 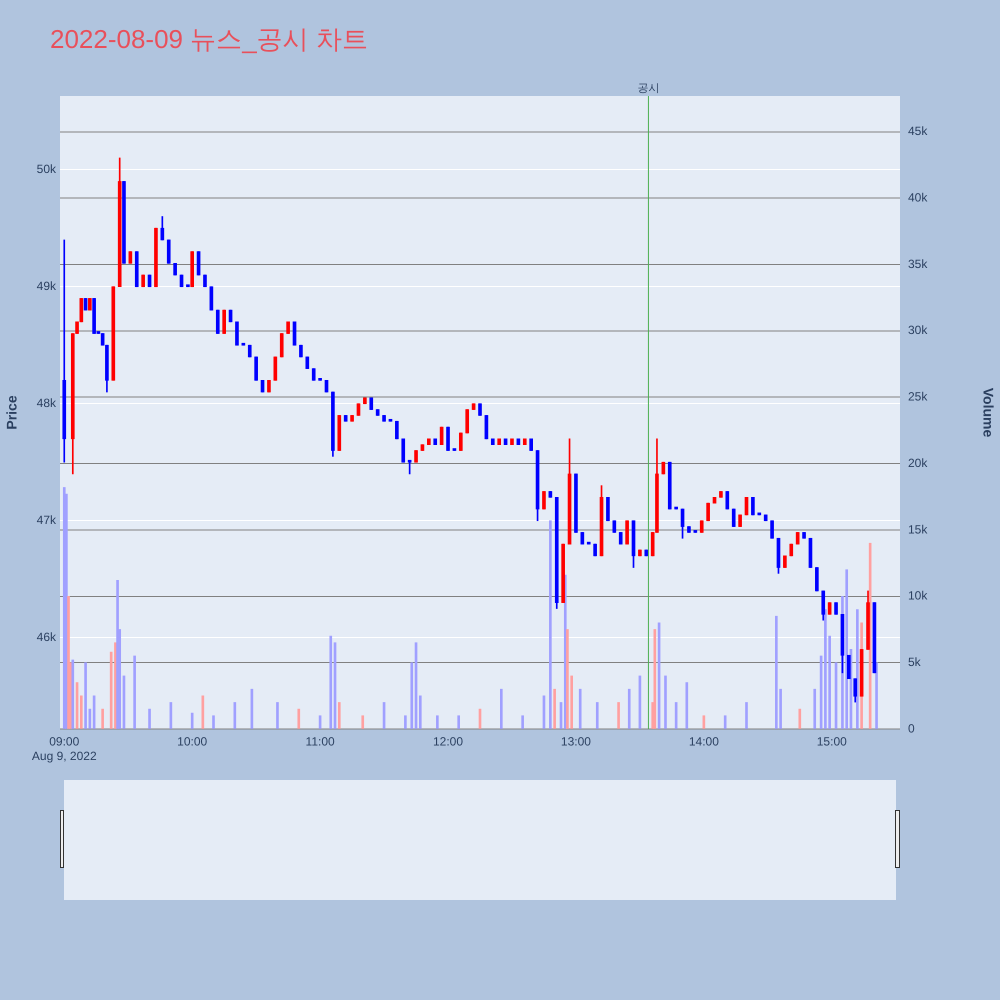 I want to click on y2-tick-label: 10k, so click(x=918, y=595).